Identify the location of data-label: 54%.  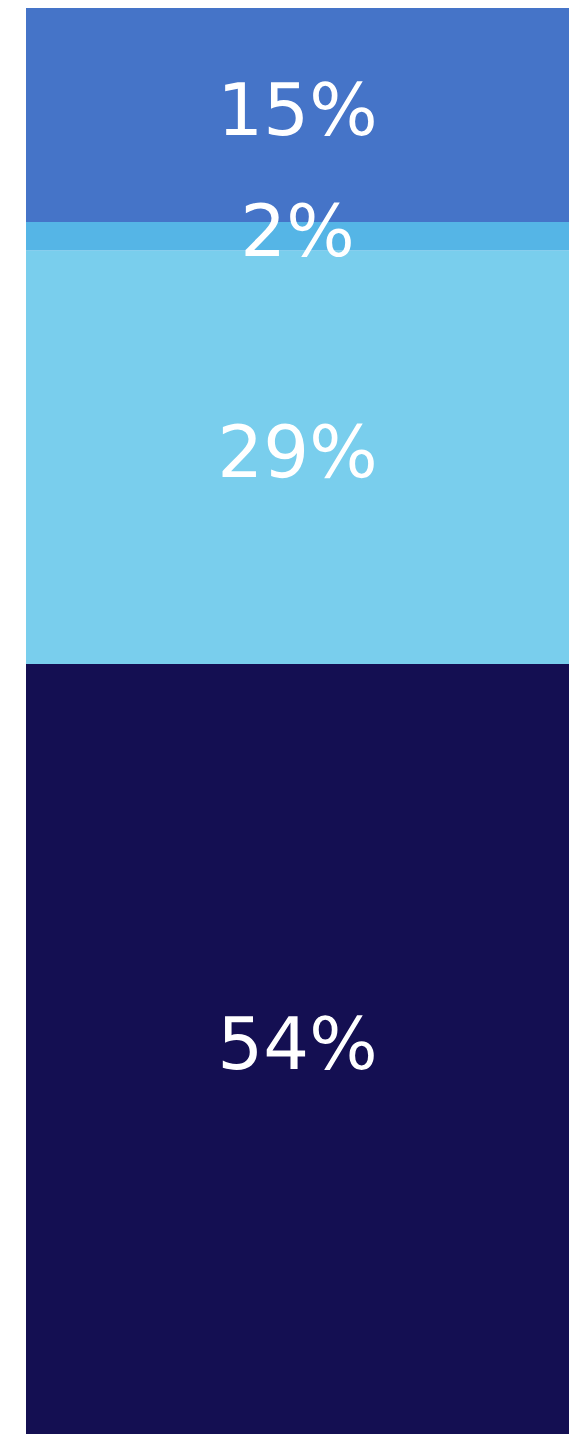
(298, 1042).